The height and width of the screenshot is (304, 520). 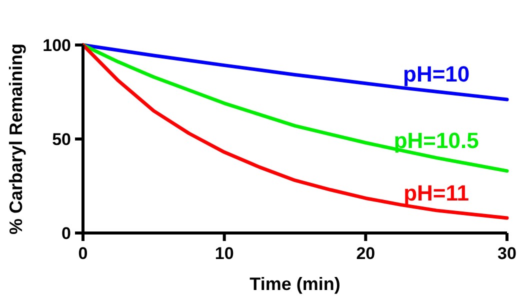 I want to click on x-tick-label: 10, so click(x=224, y=253).